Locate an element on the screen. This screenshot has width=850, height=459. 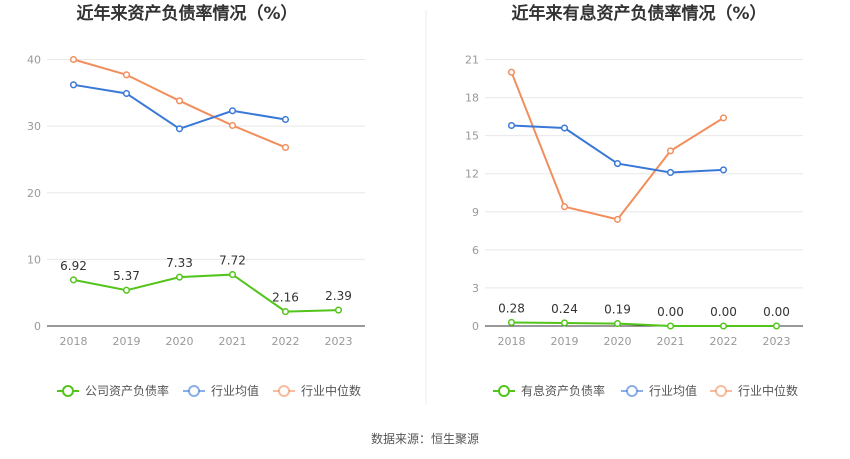
y-tick-label: 10 is located at coordinates (34, 259).